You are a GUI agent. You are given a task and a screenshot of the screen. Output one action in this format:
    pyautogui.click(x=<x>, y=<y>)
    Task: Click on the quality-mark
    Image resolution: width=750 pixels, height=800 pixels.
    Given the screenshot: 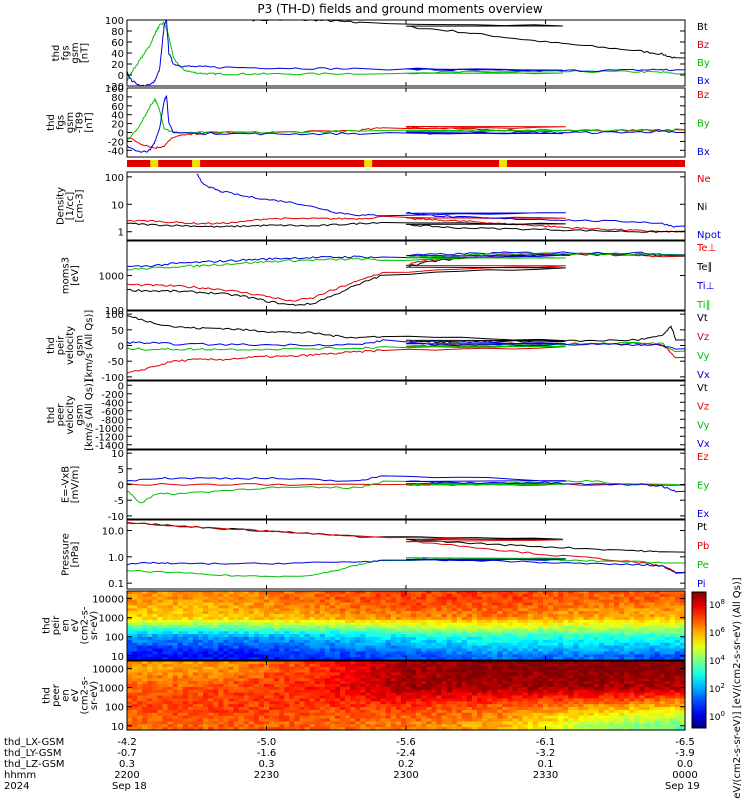 What is the action you would take?
    pyautogui.click(x=503, y=163)
    